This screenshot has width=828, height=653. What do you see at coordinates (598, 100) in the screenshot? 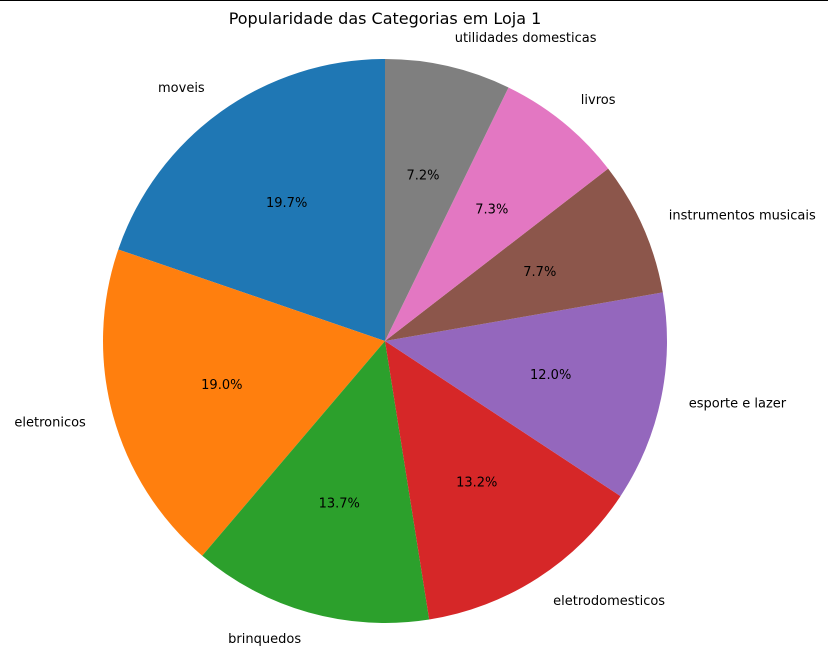
I see `pie-category-label-6: livros` at bounding box center [598, 100].